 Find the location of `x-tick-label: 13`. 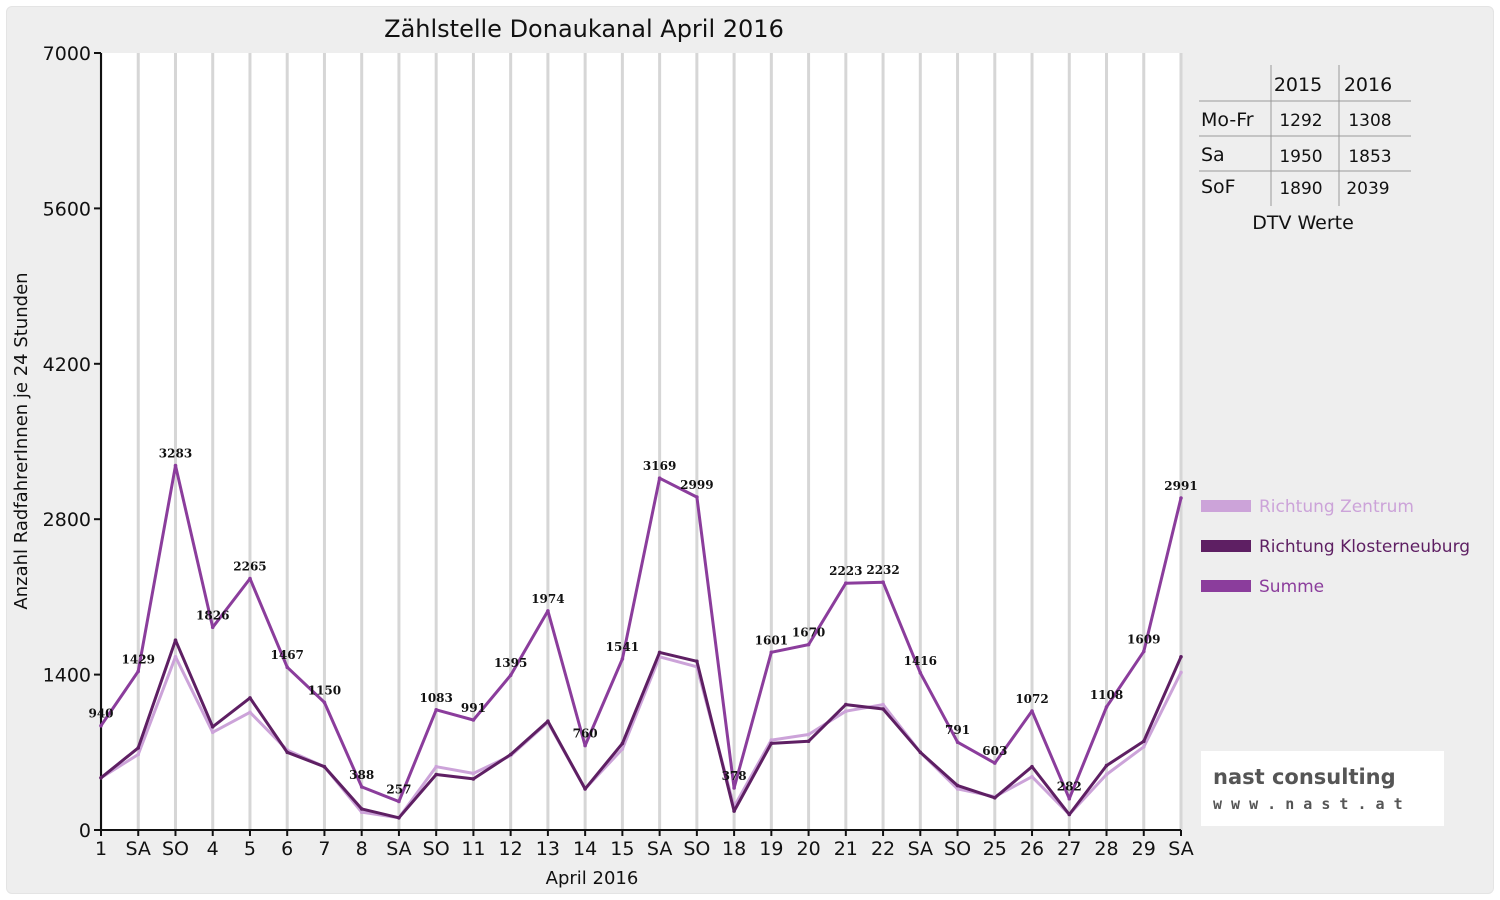

x-tick-label: 13 is located at coordinates (548, 849).